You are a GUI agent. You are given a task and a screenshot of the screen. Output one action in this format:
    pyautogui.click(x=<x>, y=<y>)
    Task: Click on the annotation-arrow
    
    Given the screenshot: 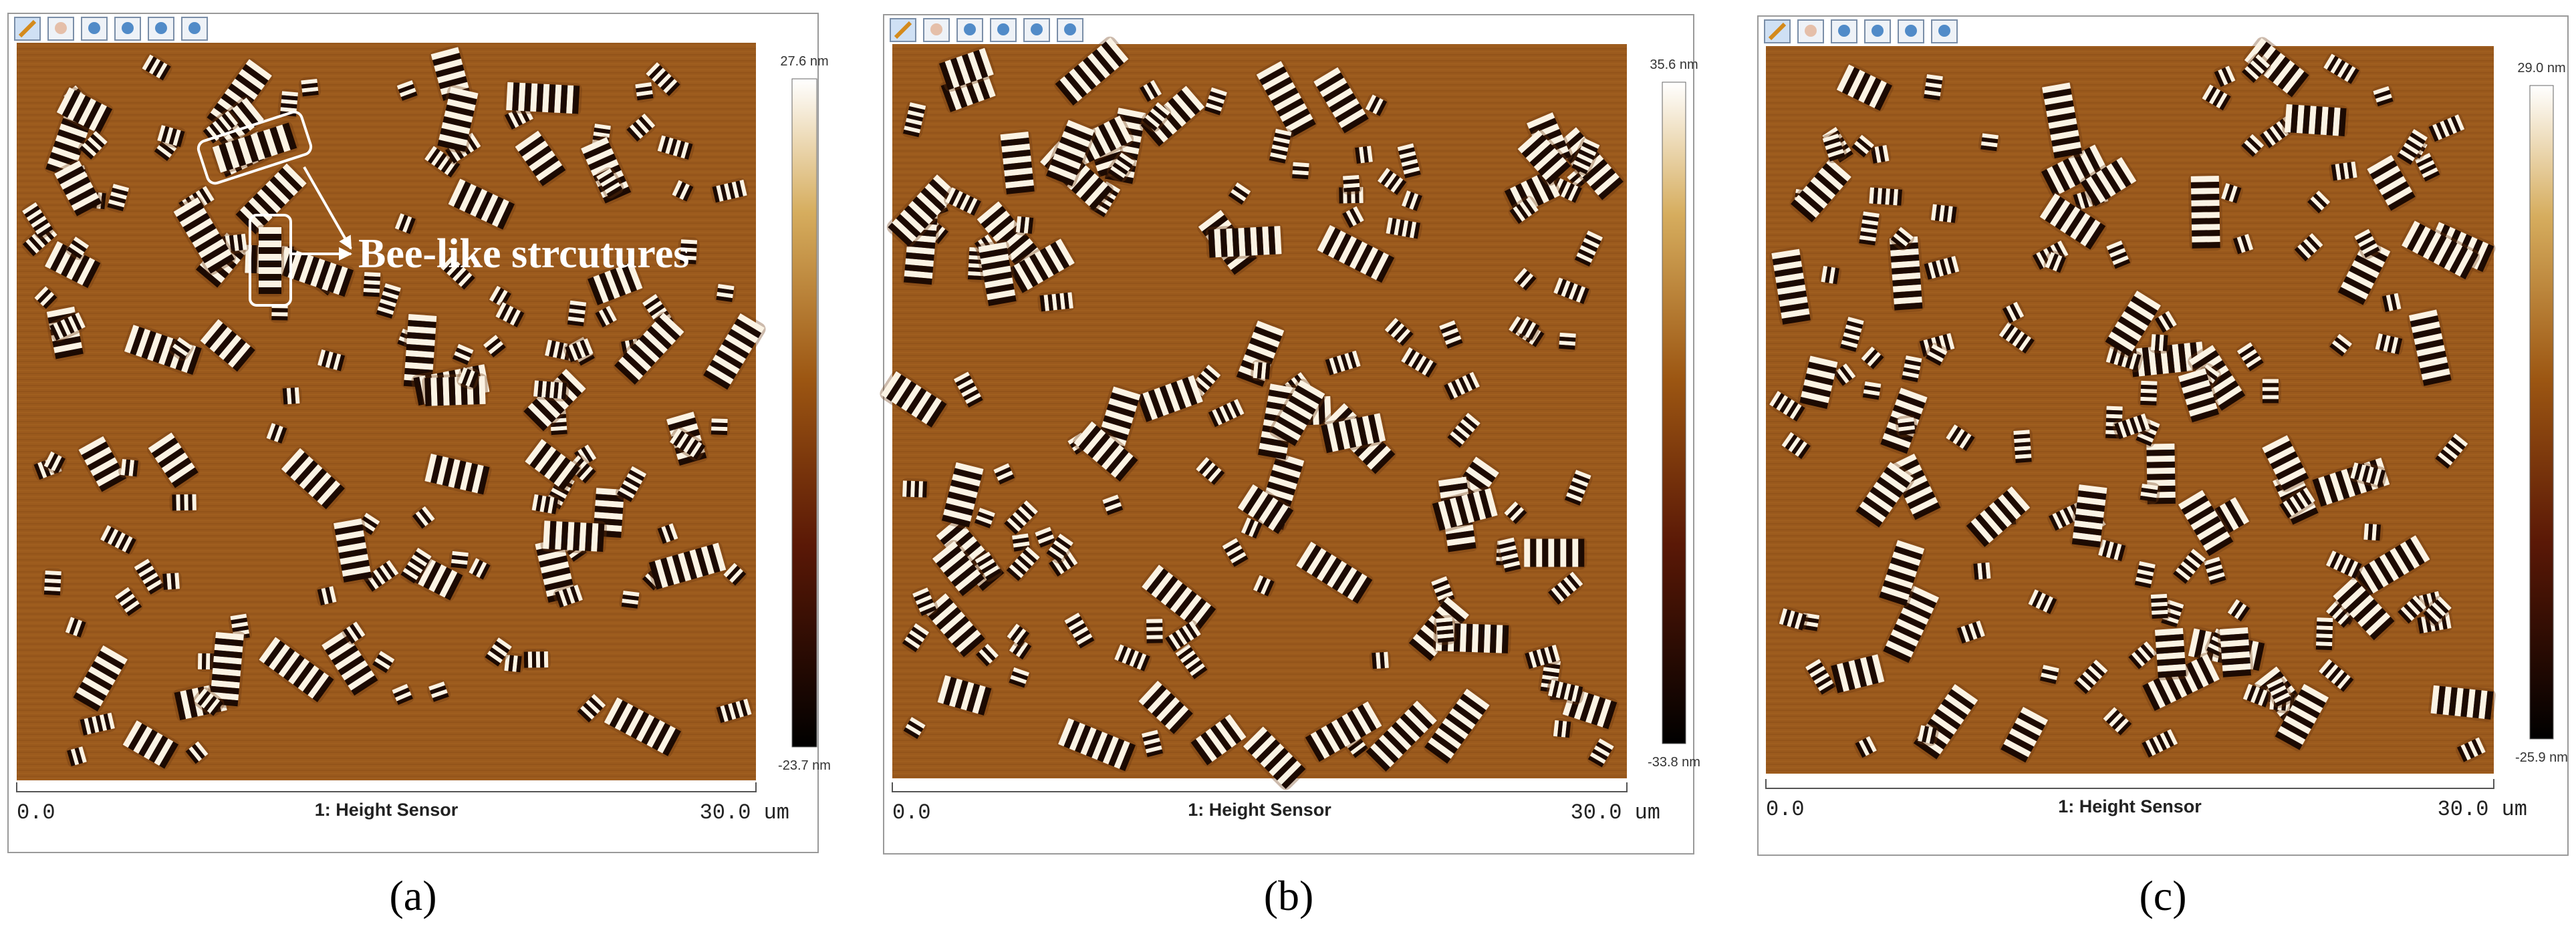 What is the action you would take?
    pyautogui.click(x=328, y=208)
    